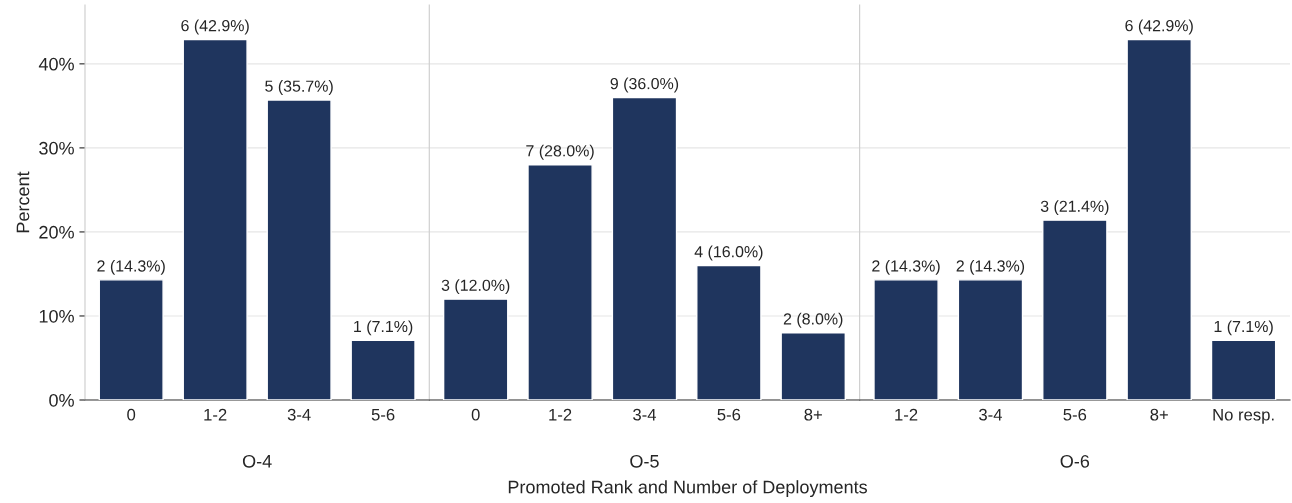 This screenshot has width=1292, height=503. I want to click on x-axis-title: O-4, so click(257, 461).